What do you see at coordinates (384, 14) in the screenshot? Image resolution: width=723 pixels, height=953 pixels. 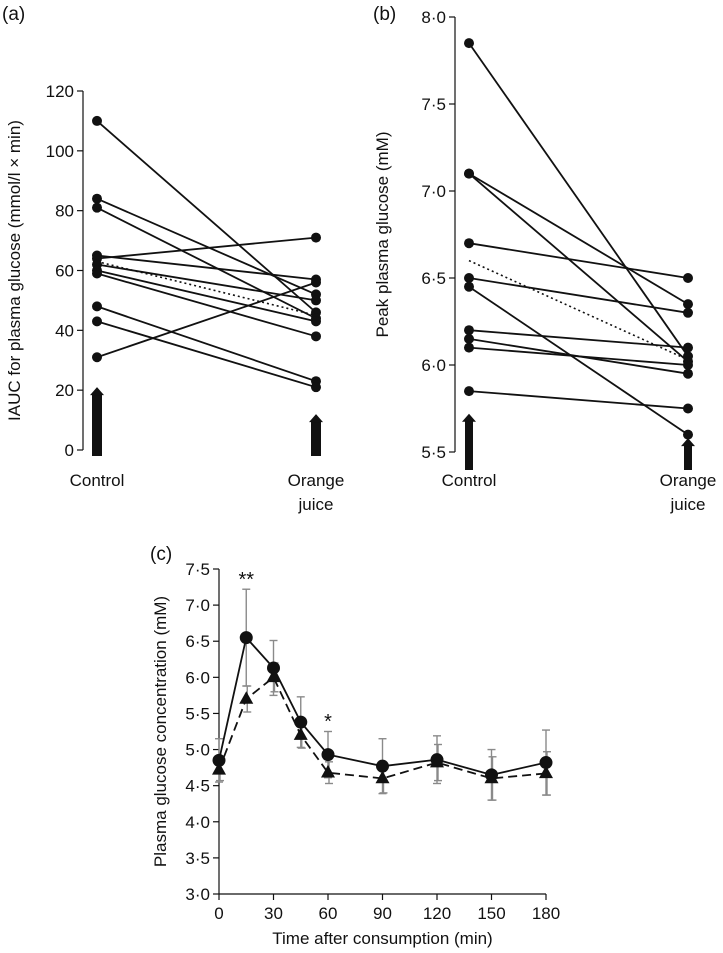 I see `panel-label: (b)` at bounding box center [384, 14].